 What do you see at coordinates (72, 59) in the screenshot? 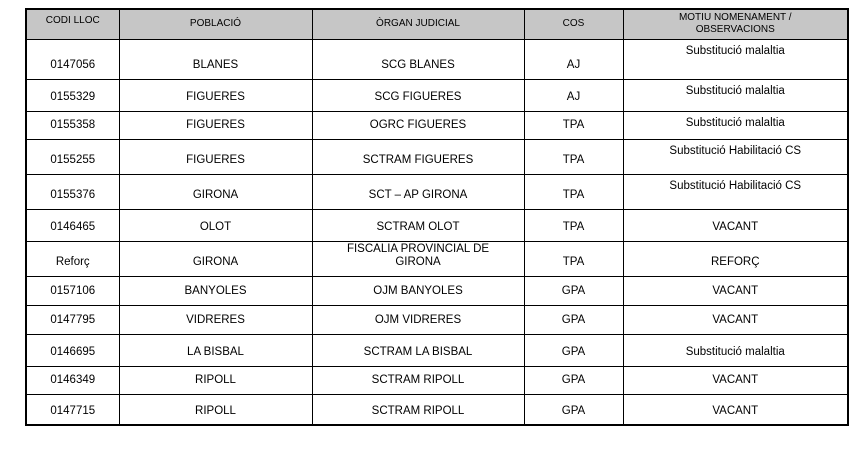
I see `cell-codi: 0147056` at bounding box center [72, 59].